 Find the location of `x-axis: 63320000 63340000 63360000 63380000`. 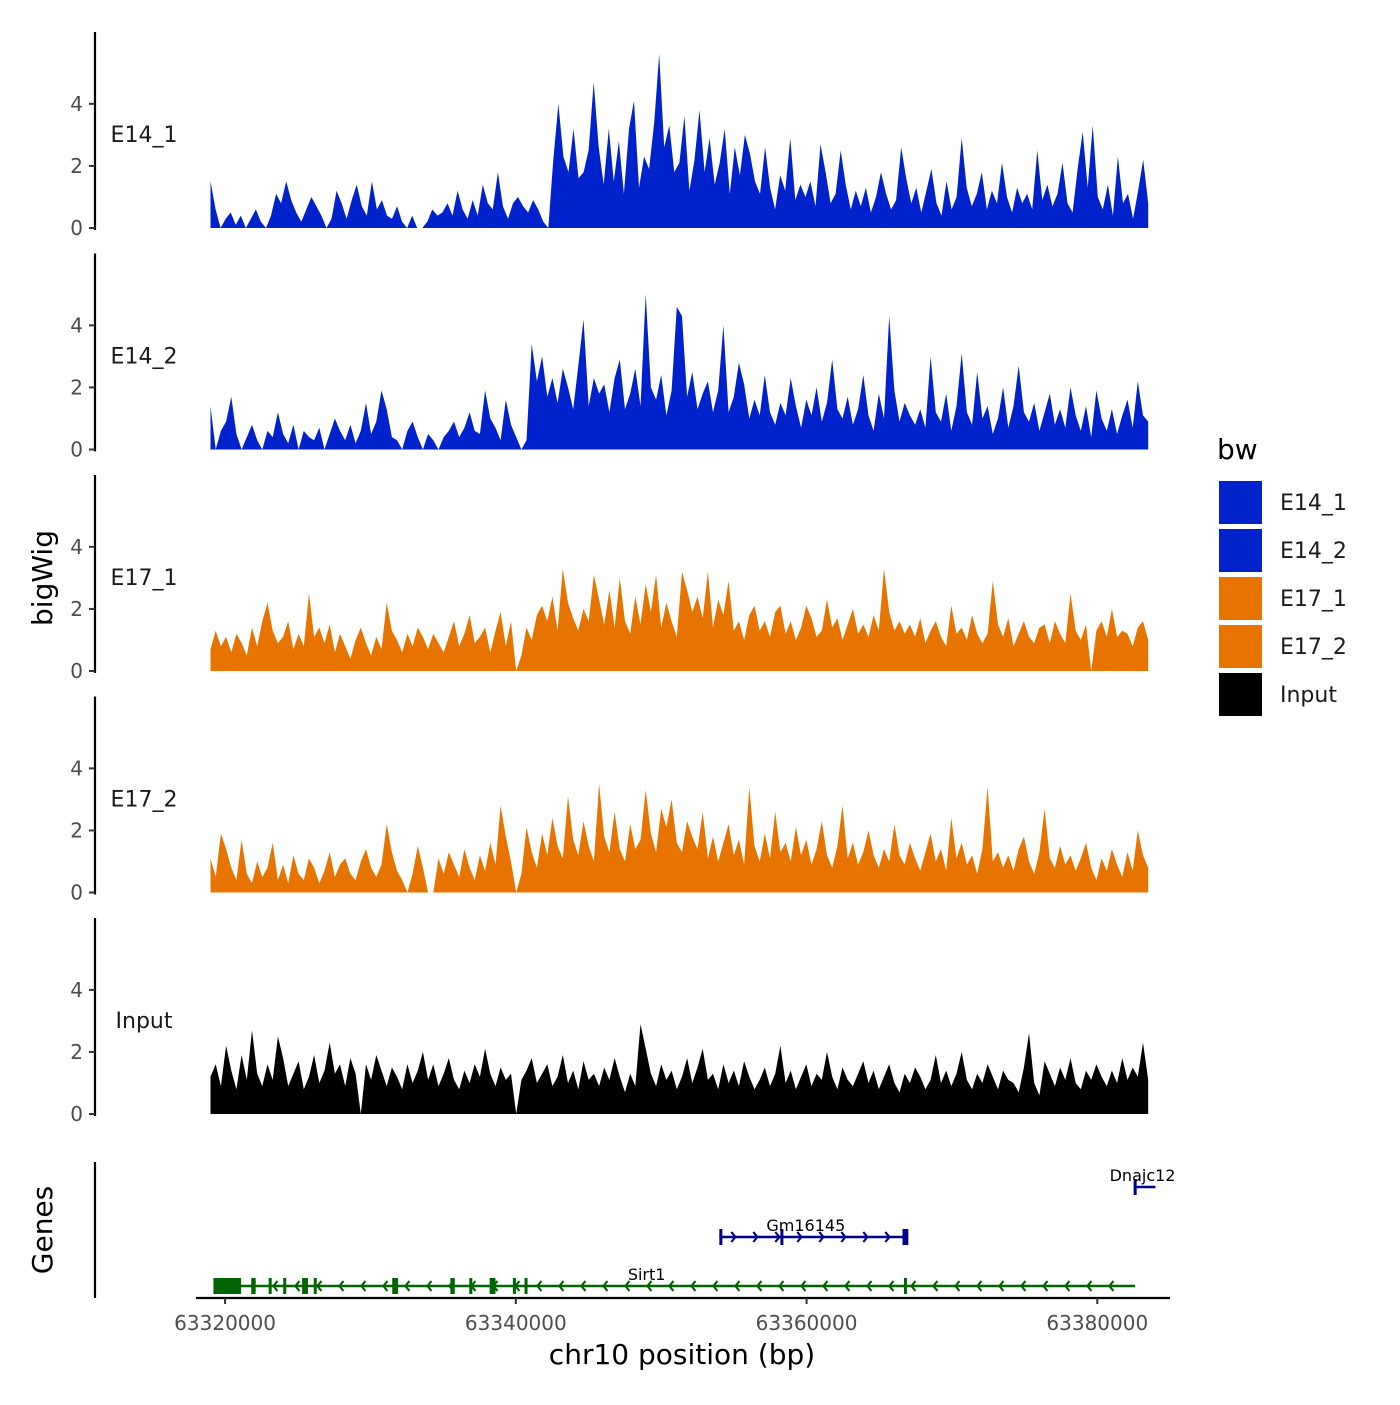

x-axis: 63320000 63340000 63360000 63380000 is located at coordinates (672, 1315).